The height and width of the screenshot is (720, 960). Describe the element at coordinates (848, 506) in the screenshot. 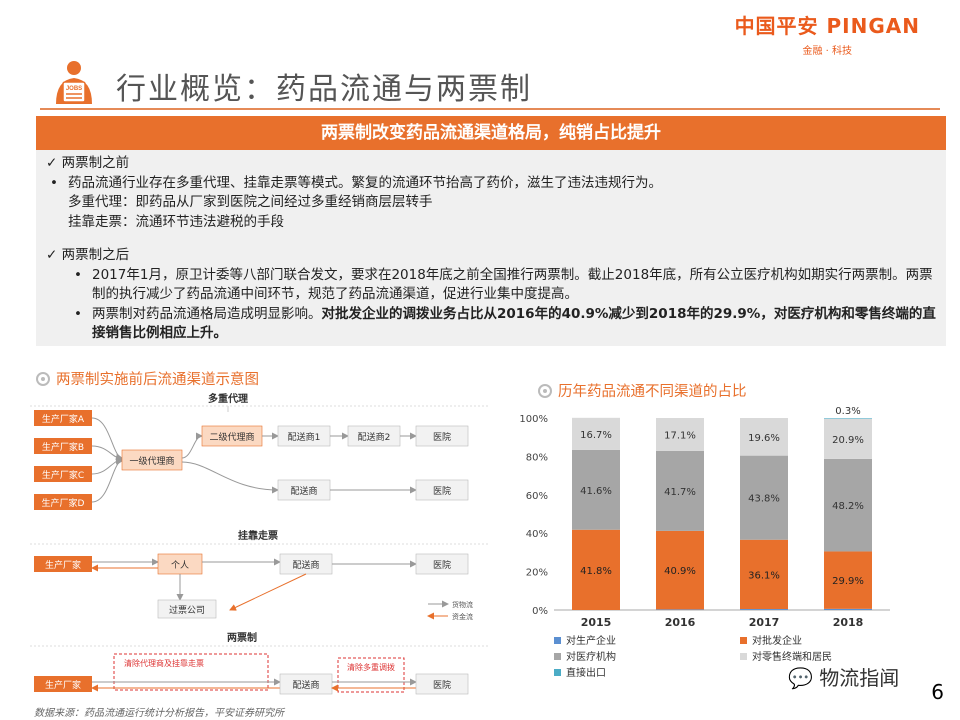

I see `data-label-2018-series-2: 48.2%` at that location.